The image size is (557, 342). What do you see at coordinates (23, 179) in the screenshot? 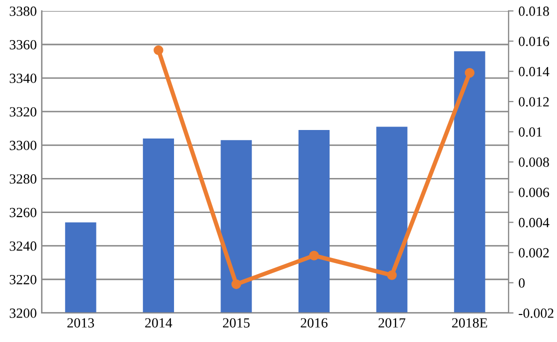
I see `y-tick-label: 3280` at bounding box center [23, 179].